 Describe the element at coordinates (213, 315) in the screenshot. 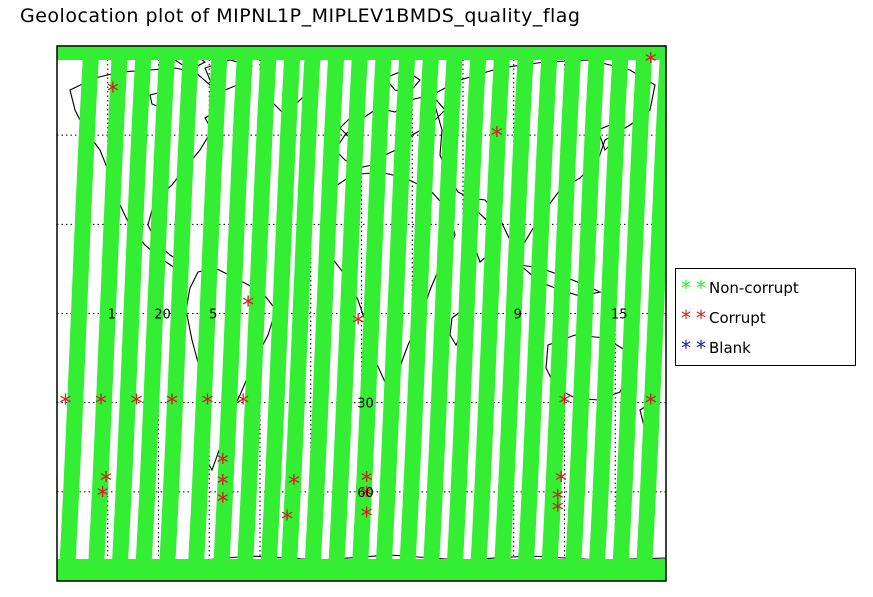

I see `axis-tick-label: 5` at that location.